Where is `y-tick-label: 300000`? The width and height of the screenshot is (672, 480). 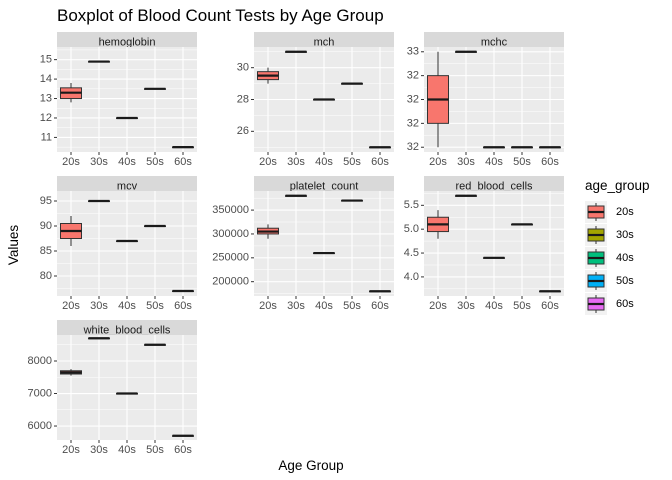 y-tick-label: 300000 is located at coordinates (230, 234).